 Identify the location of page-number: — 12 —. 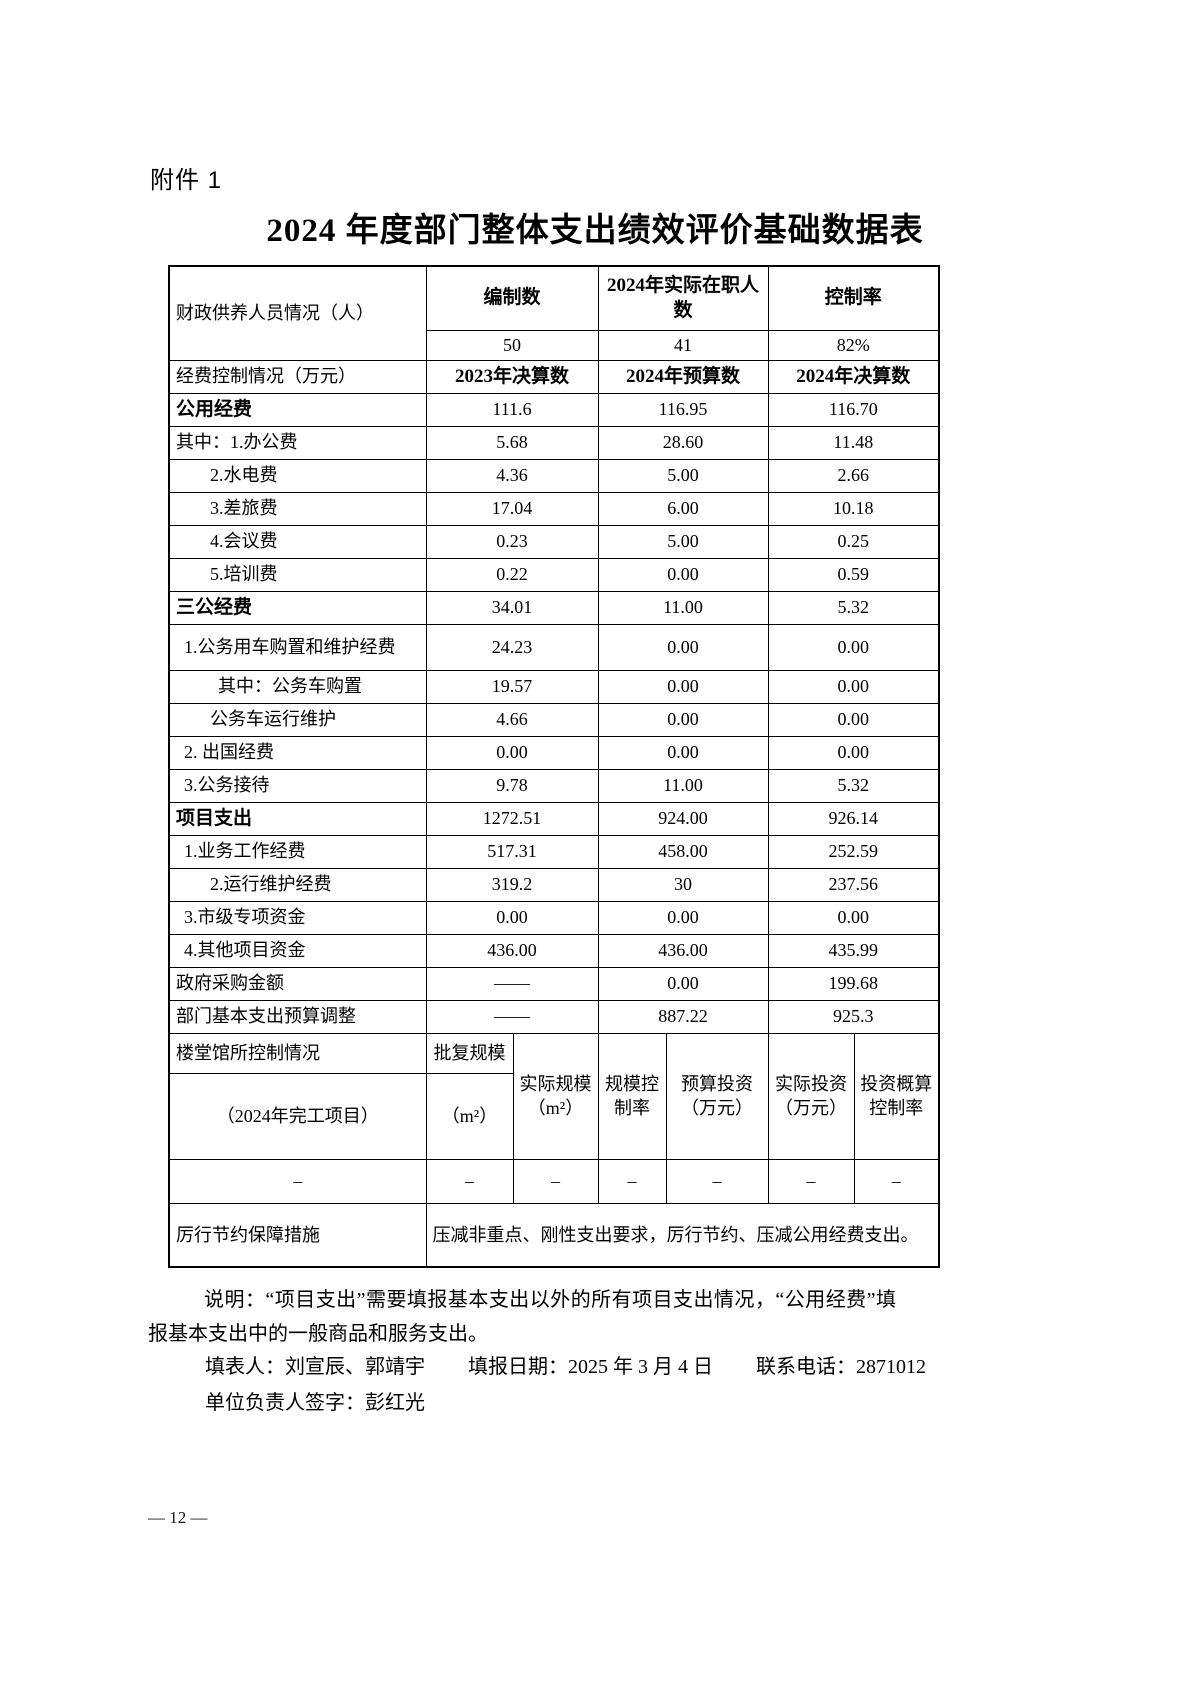
(178, 1517).